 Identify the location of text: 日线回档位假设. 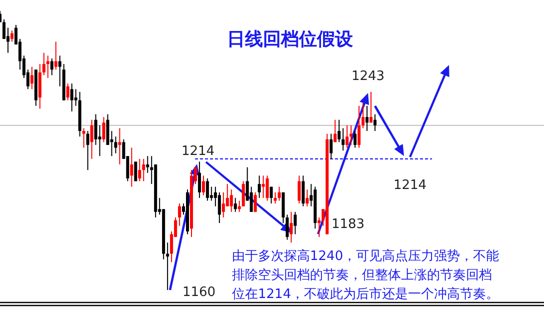
(290, 39).